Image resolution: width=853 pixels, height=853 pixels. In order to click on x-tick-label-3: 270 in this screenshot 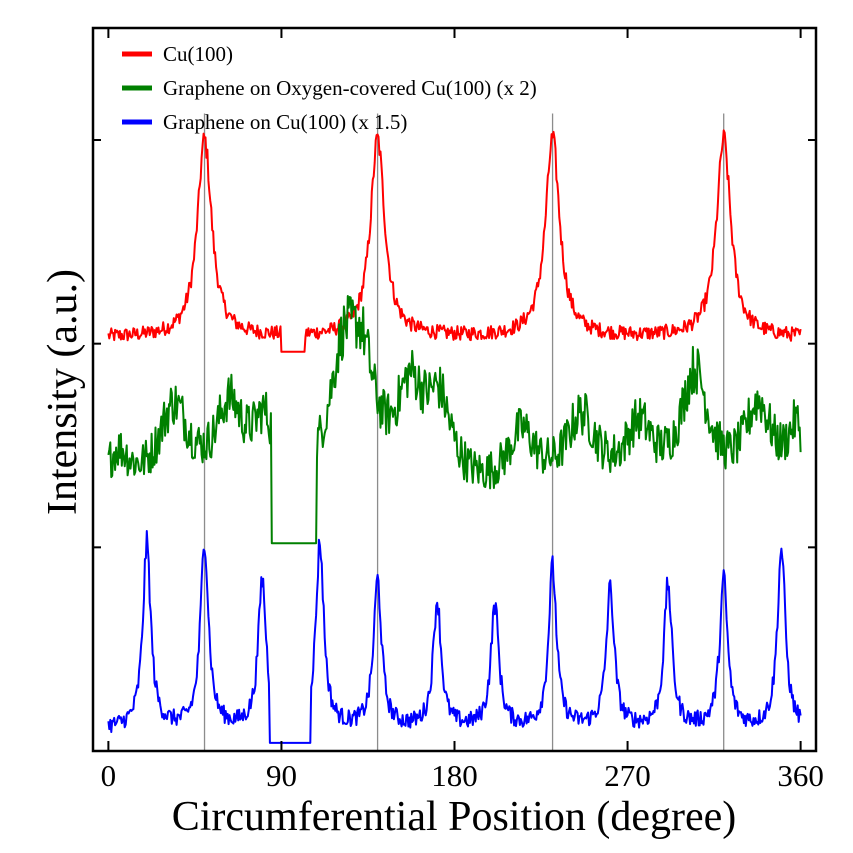, I will do `click(627, 775)`.